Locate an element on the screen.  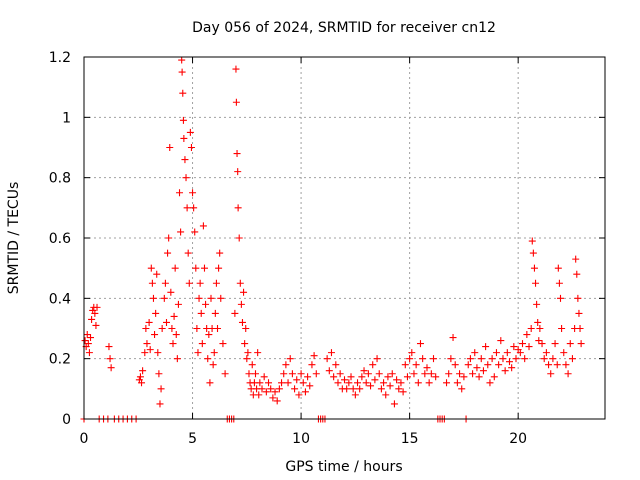
x-tick-label: 10 is located at coordinates (301, 439).